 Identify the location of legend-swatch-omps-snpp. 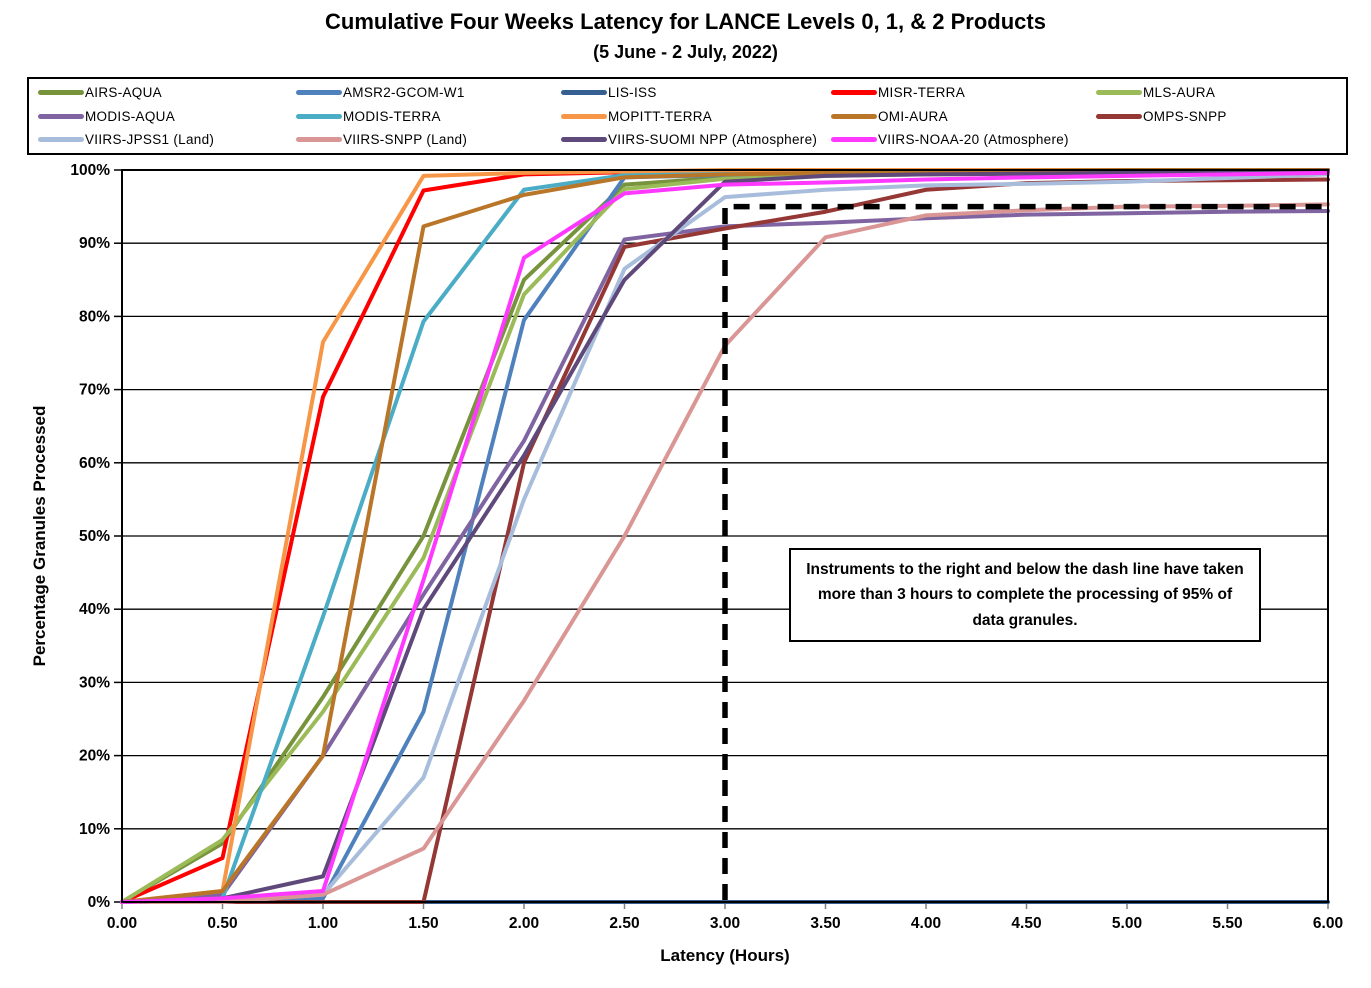
(1119, 116).